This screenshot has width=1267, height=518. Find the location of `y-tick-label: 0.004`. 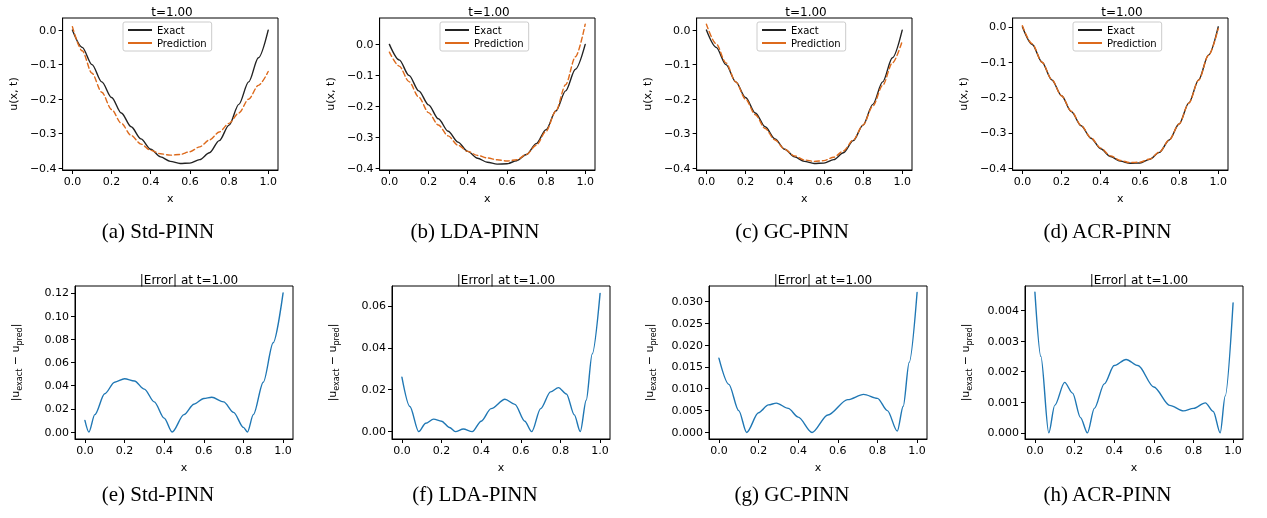

y-tick-label: 0.004 is located at coordinates (1003, 310).